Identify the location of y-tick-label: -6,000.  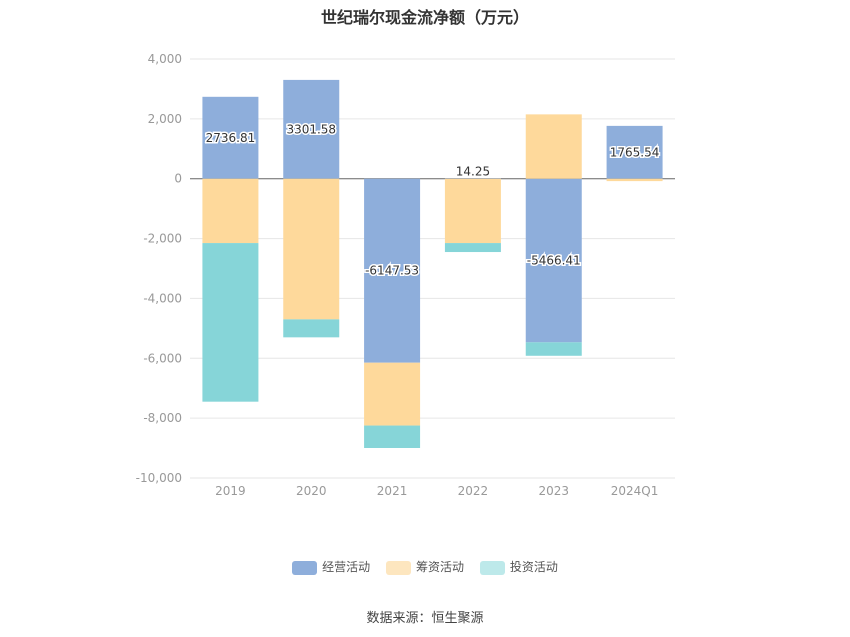
(162, 358).